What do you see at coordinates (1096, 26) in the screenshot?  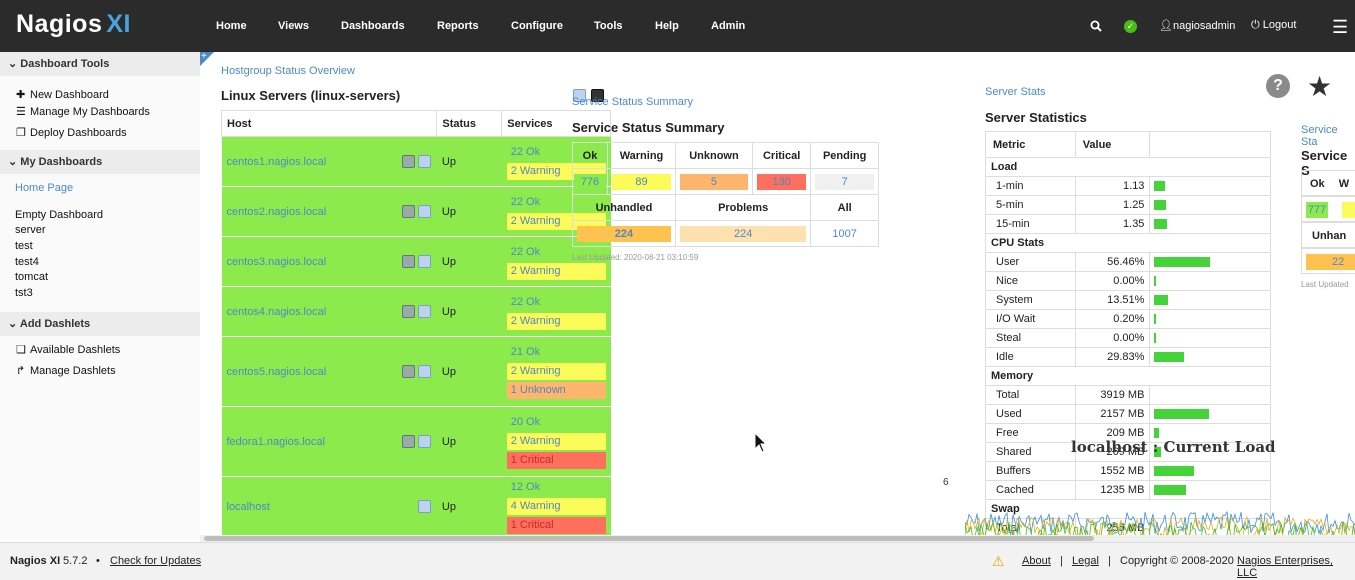 I see `search-icon` at bounding box center [1096, 26].